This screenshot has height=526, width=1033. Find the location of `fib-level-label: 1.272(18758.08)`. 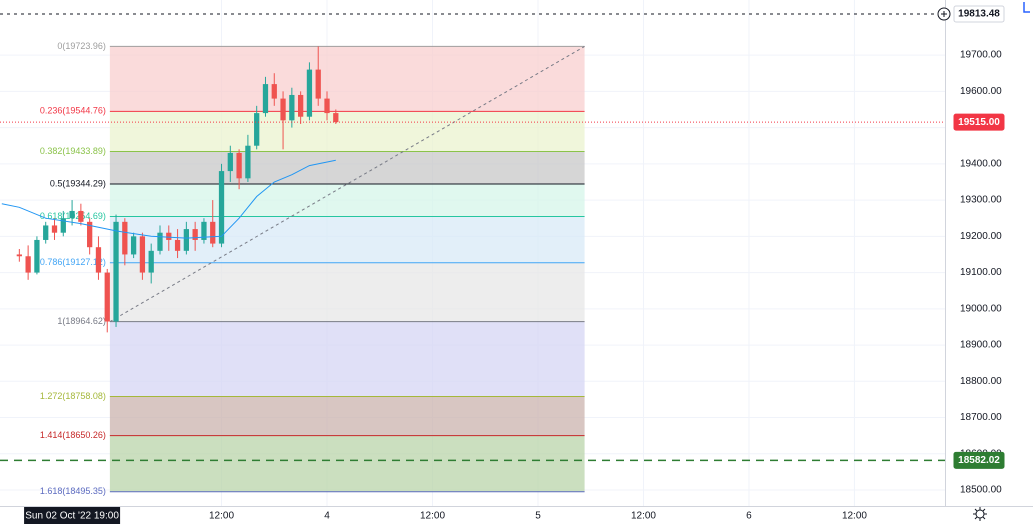

fib-level-label: 1.272(18758.08) is located at coordinates (73, 396).